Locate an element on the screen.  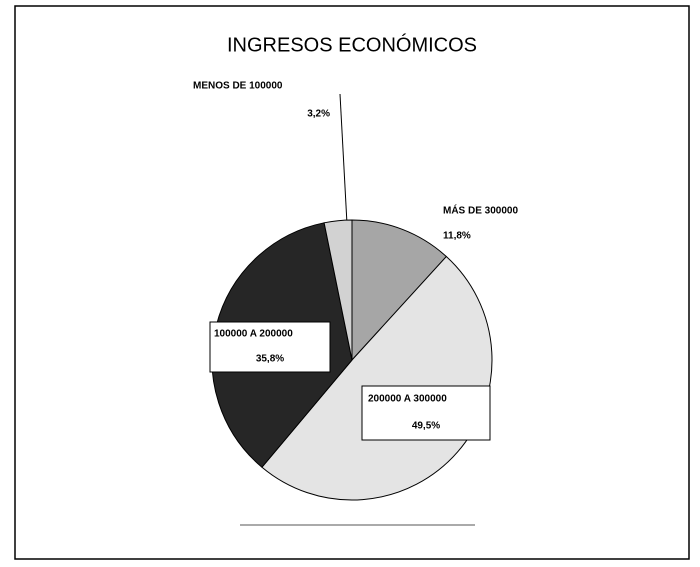
chart-title: INGRESOS ECONÓMICOS is located at coordinates (352, 44).